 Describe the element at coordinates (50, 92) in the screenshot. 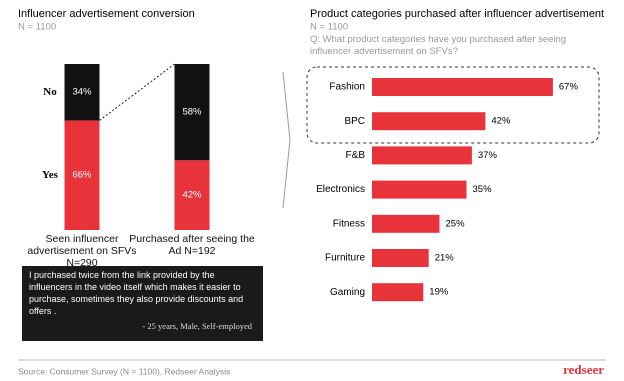

I see `series-label: No` at that location.